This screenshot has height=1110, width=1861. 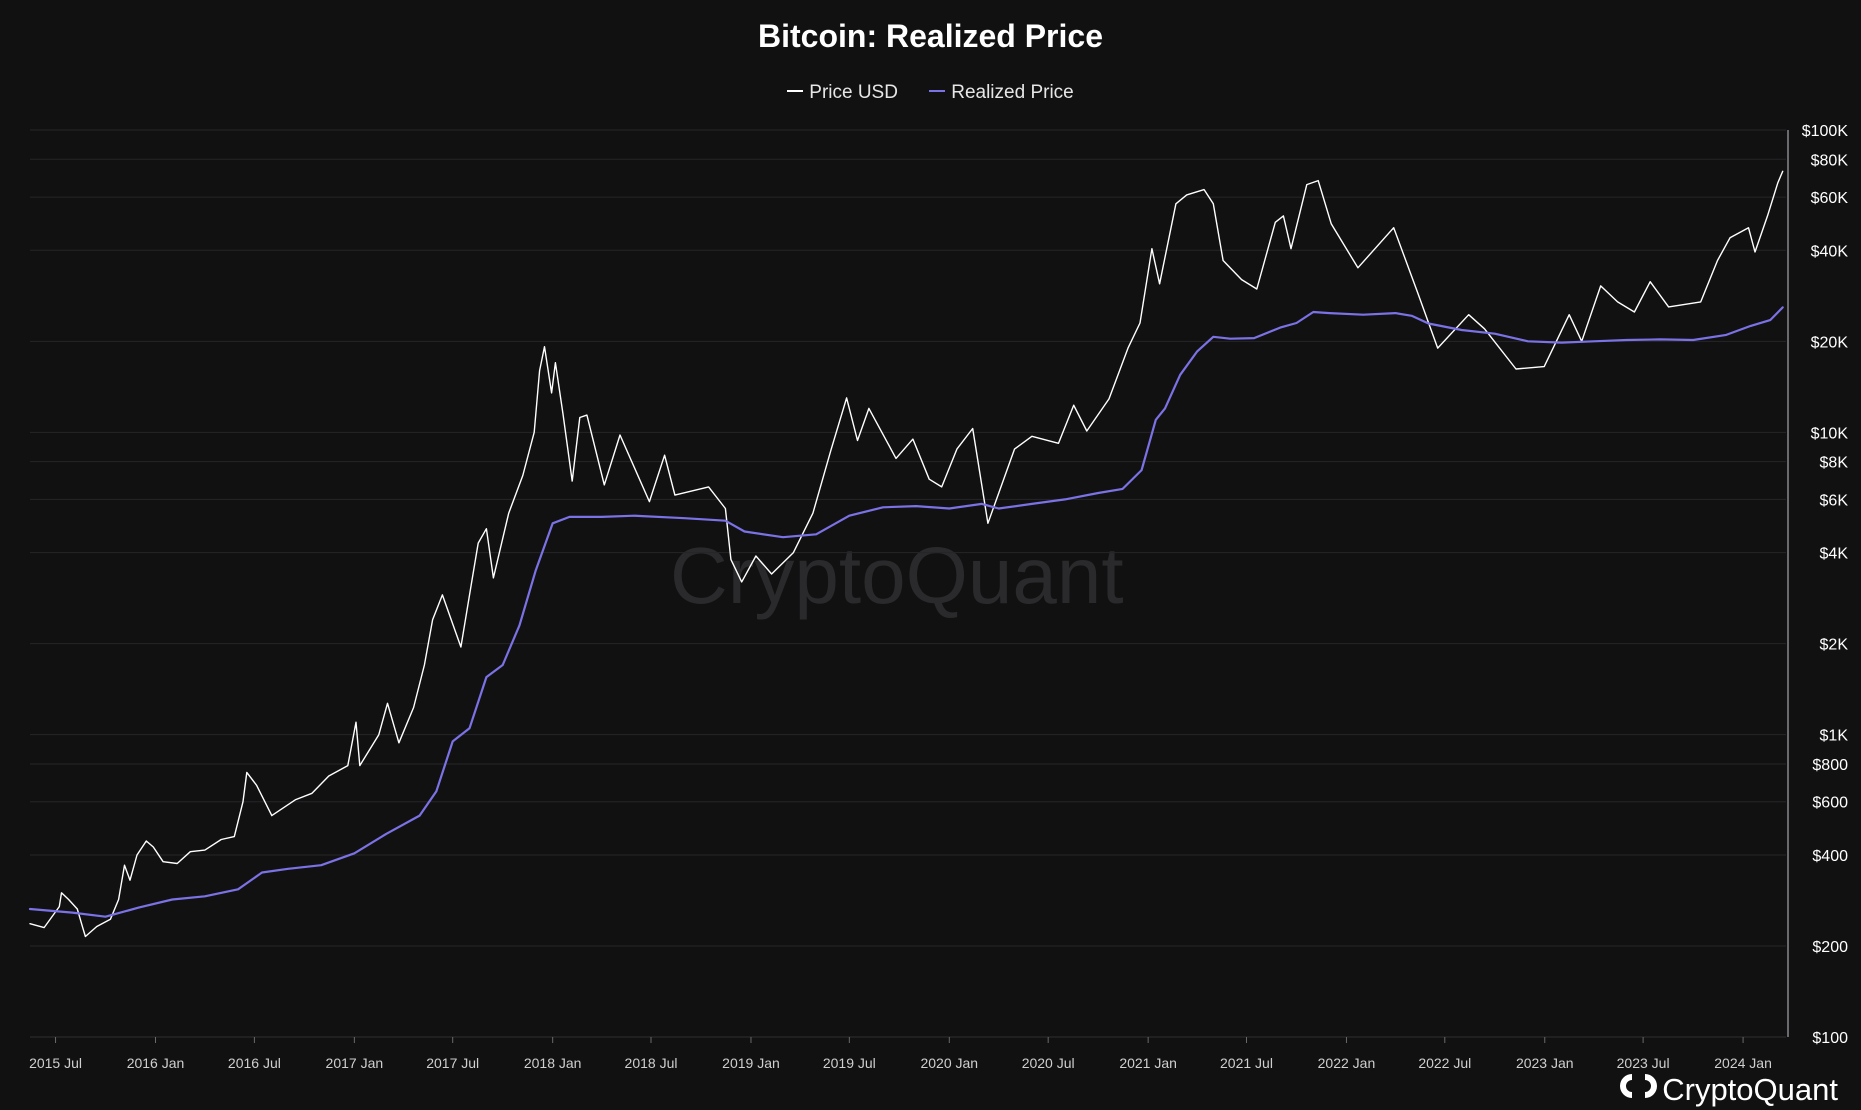 I want to click on x-tick-label: 2017 Jul, so click(x=452, y=1063).